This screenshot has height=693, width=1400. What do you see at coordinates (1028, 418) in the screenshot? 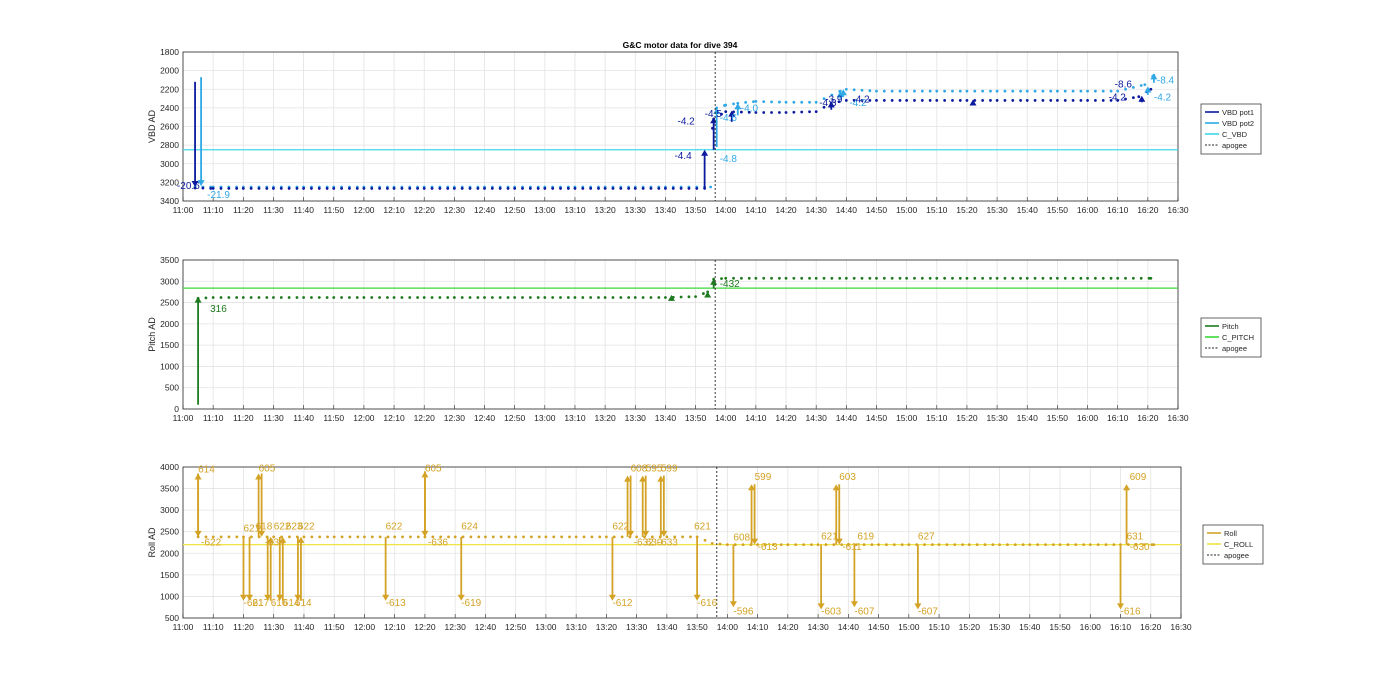
I see `x-tick-label: 15:40` at bounding box center [1028, 418].